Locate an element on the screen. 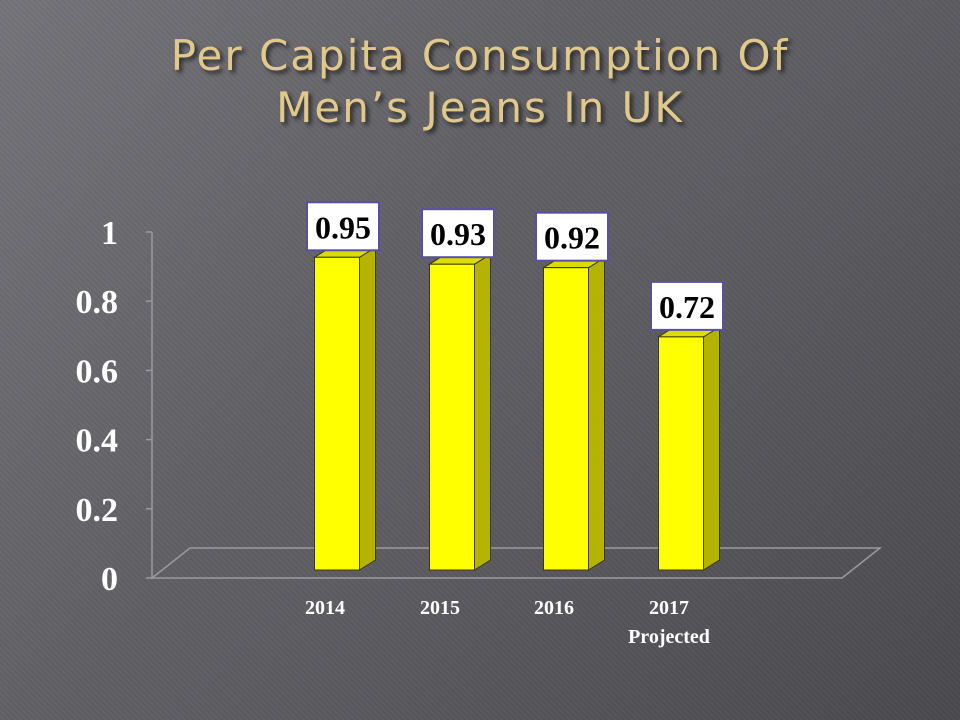 This screenshot has height=720, width=960. y-axis: 0 0.2 0.4 0.6 0.8 1 is located at coordinates (114, 406).